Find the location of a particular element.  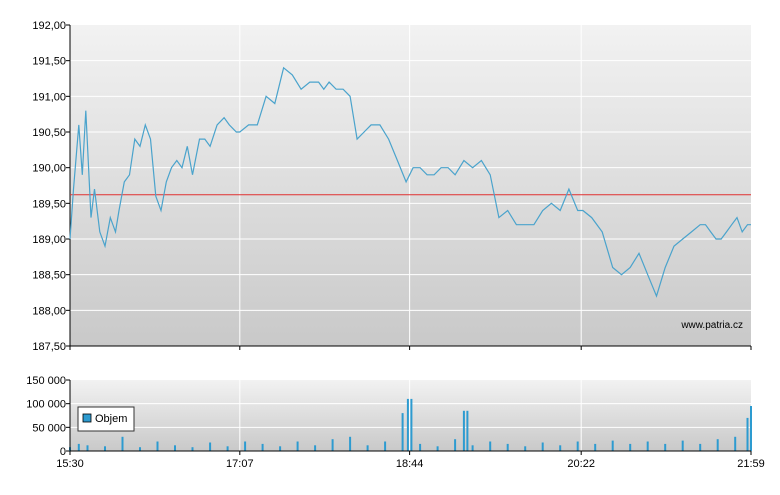

x-tick-label: 15:30 is located at coordinates (70, 464).